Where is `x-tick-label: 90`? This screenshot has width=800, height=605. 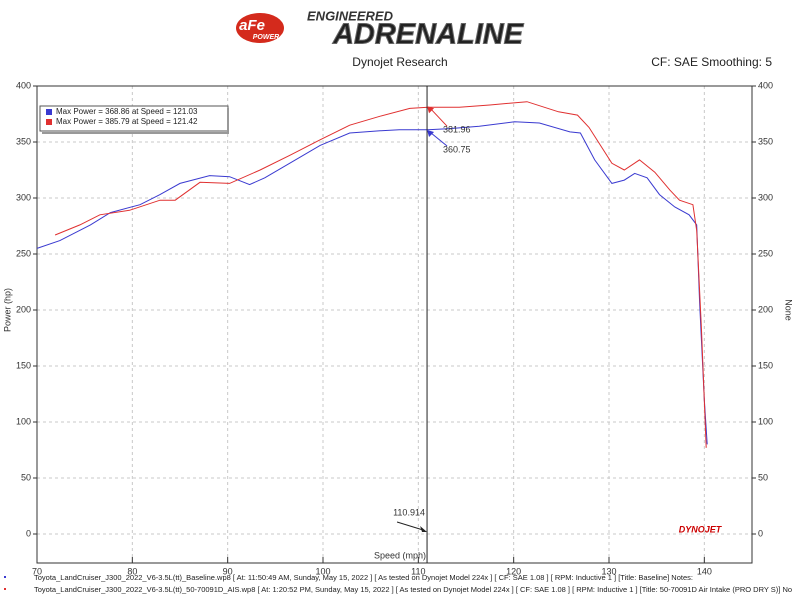 x-tick-label: 90 is located at coordinates (228, 571).